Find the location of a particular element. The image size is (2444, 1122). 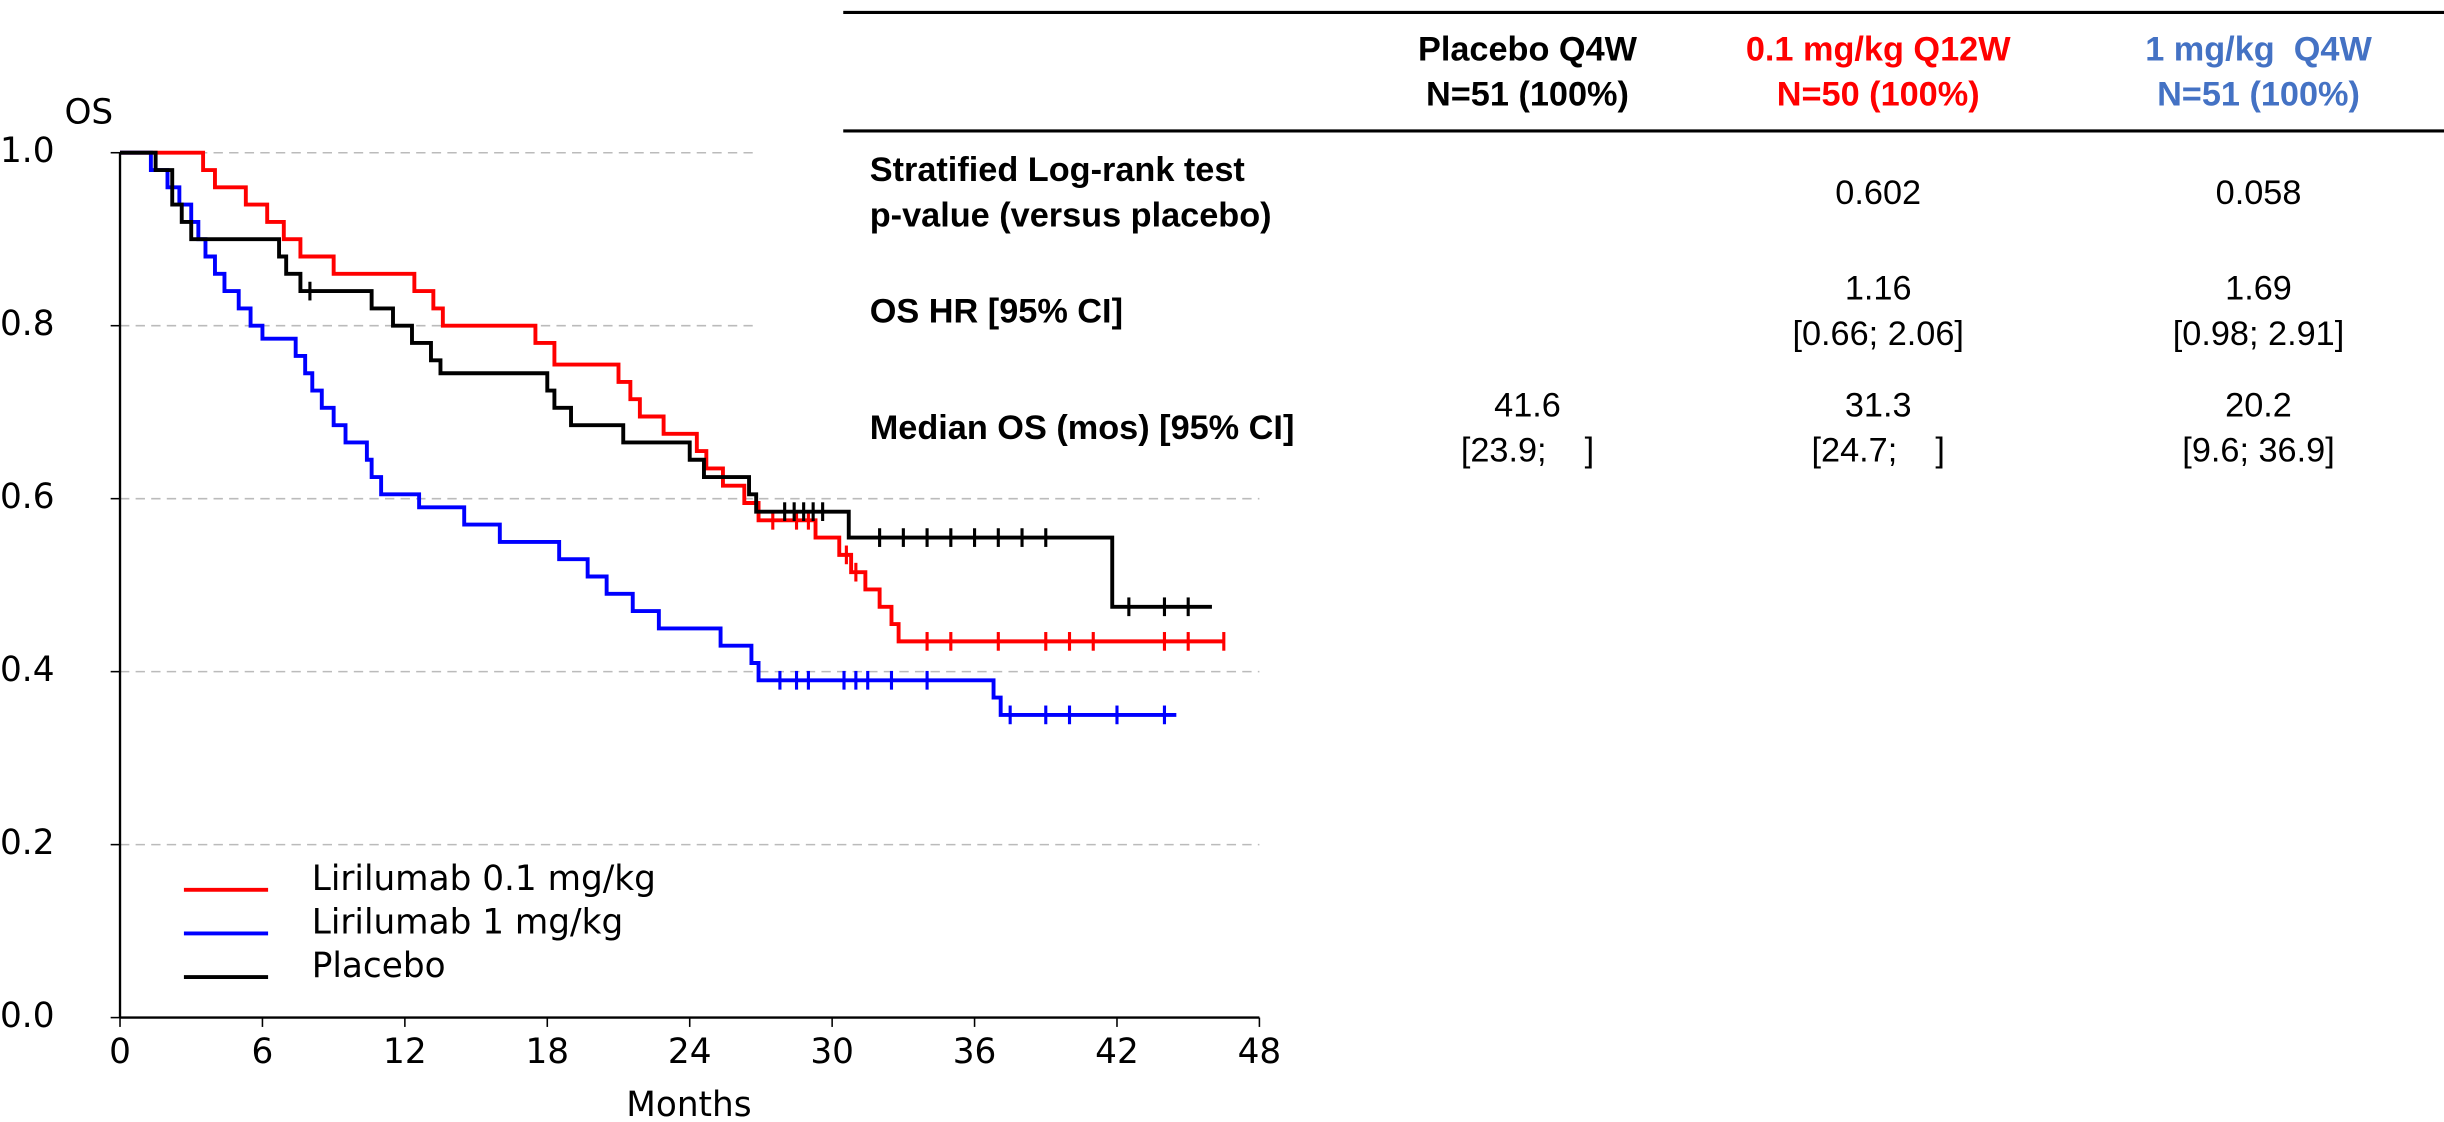

x-tick-label: 36 is located at coordinates (975, 1052).